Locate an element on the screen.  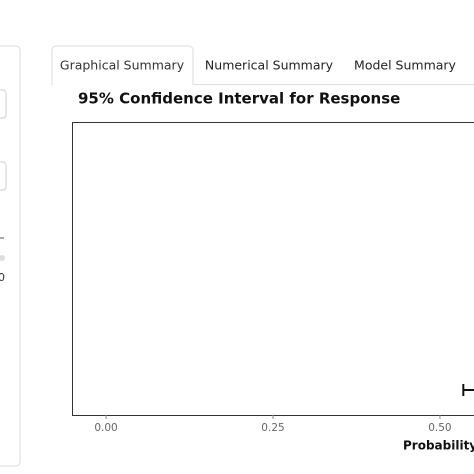
x-tick-label: 0.00 is located at coordinates (105, 428).